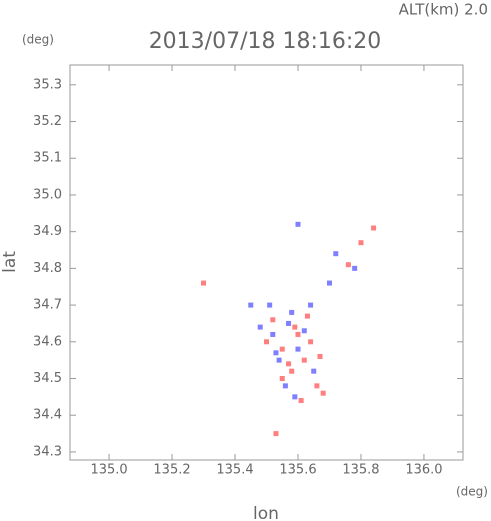 The height and width of the screenshot is (521, 491). I want to click on y-tick-label: 35.1, so click(47, 158).